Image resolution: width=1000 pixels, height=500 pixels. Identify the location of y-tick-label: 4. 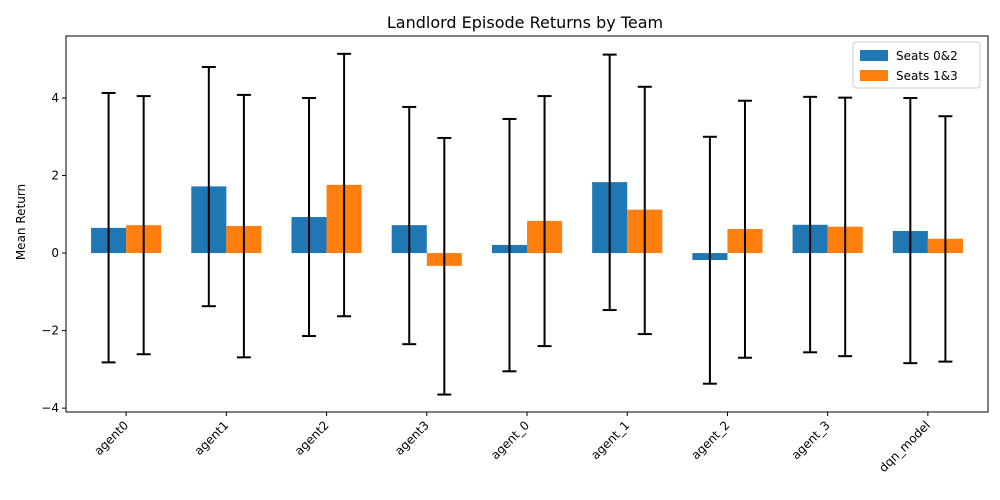
(55, 98).